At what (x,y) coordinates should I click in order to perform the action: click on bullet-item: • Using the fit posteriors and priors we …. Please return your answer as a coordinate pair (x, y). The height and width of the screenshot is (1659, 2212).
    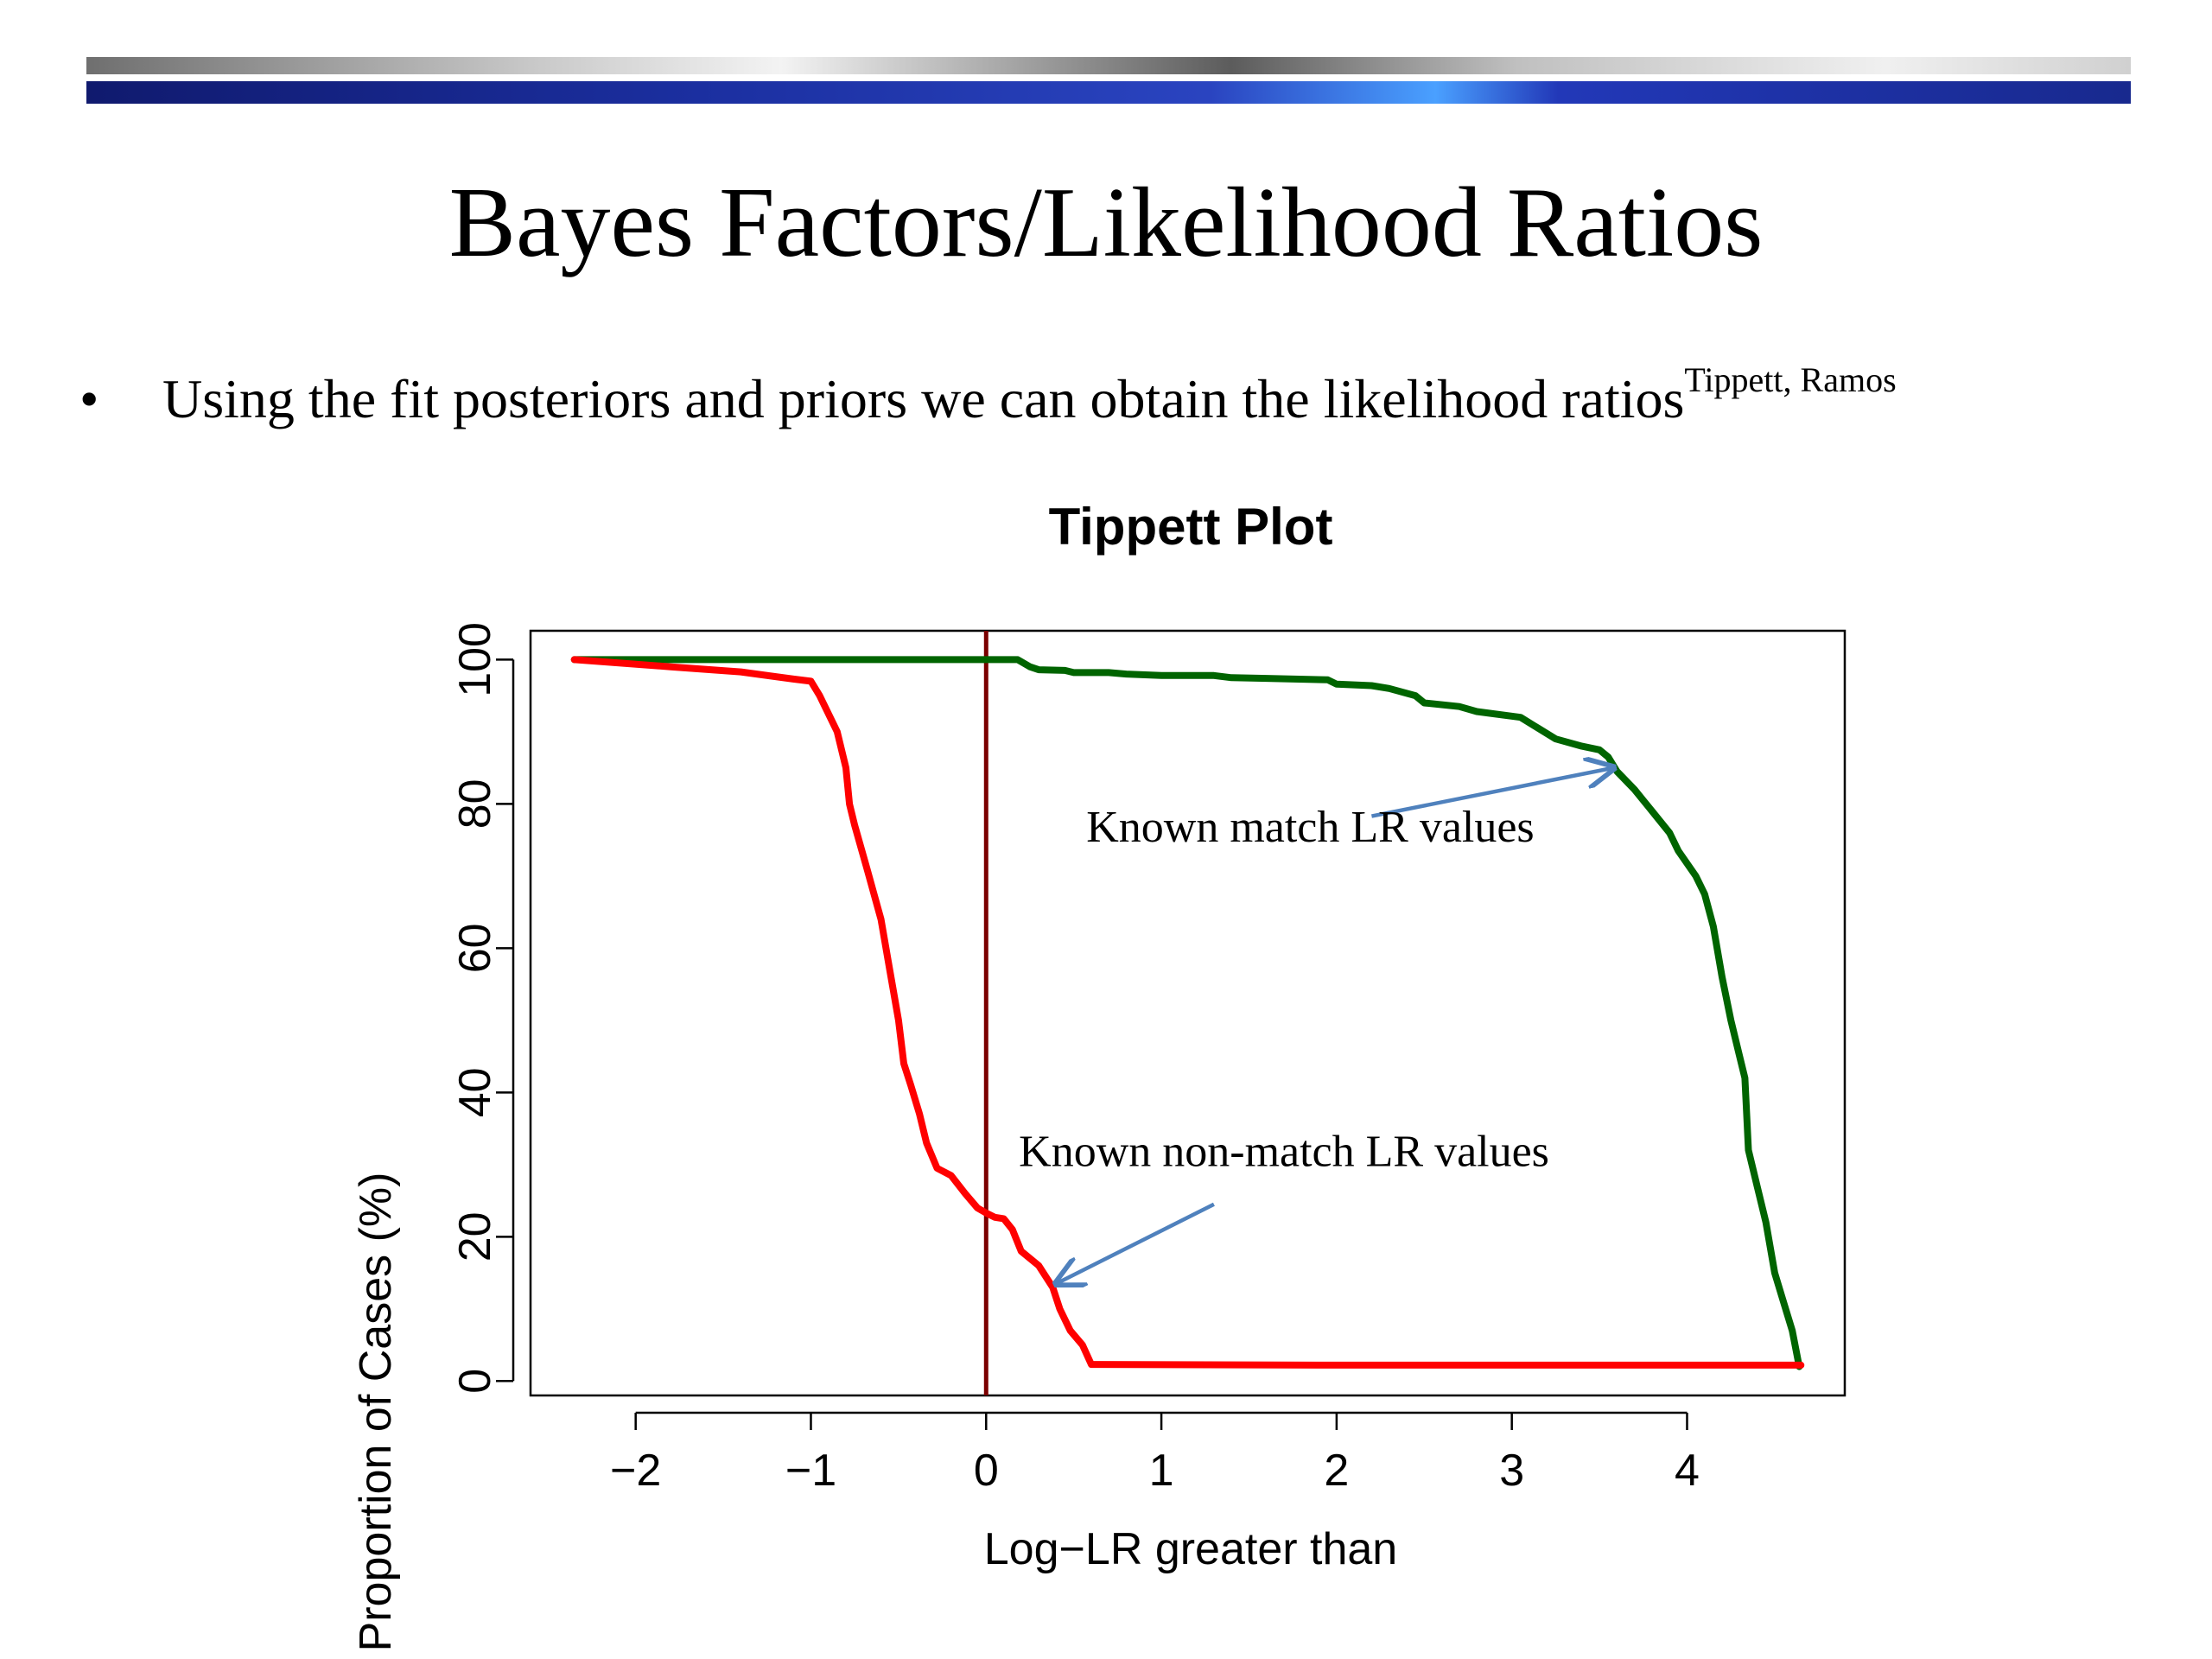
    Looking at the image, I should click on (1116, 389).